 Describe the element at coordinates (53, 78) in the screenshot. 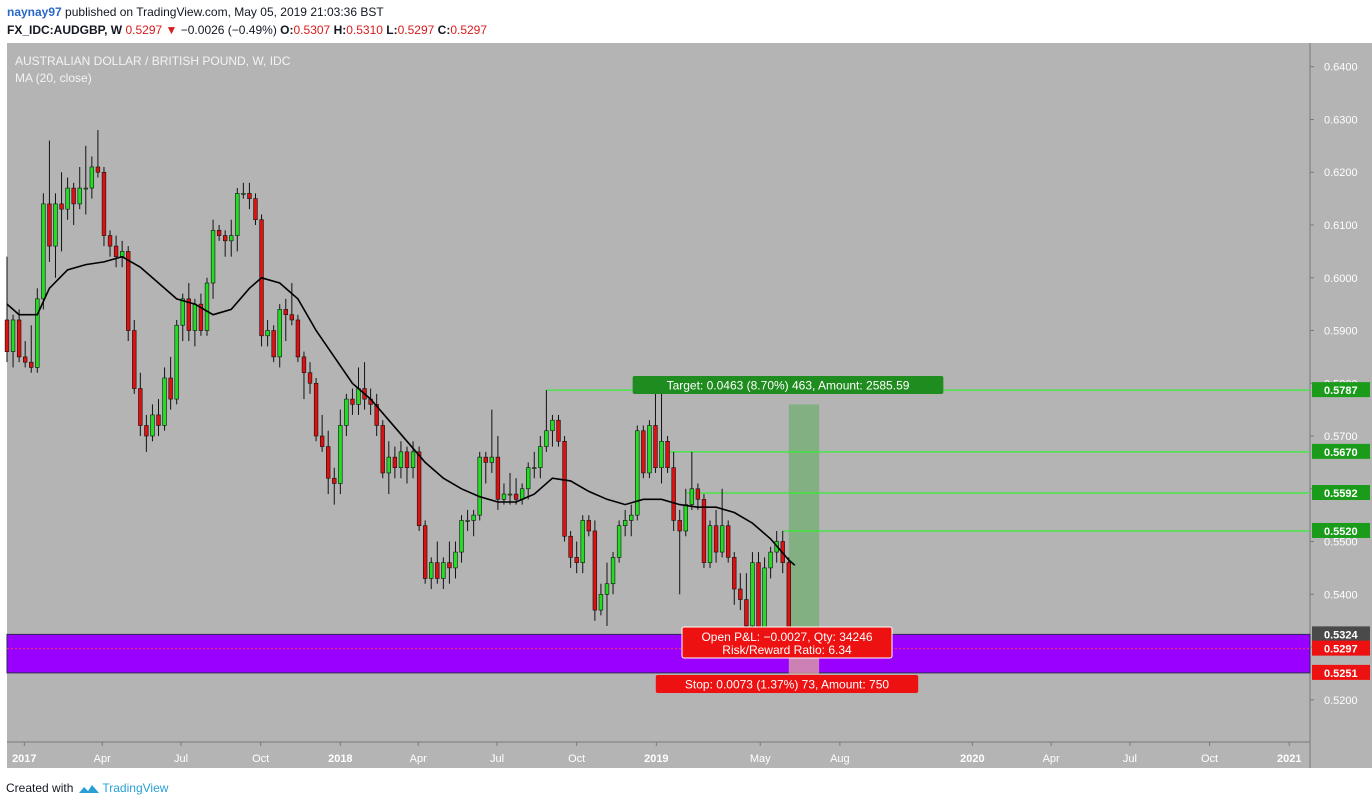

I see `indicator-label: MA (20, close)` at that location.